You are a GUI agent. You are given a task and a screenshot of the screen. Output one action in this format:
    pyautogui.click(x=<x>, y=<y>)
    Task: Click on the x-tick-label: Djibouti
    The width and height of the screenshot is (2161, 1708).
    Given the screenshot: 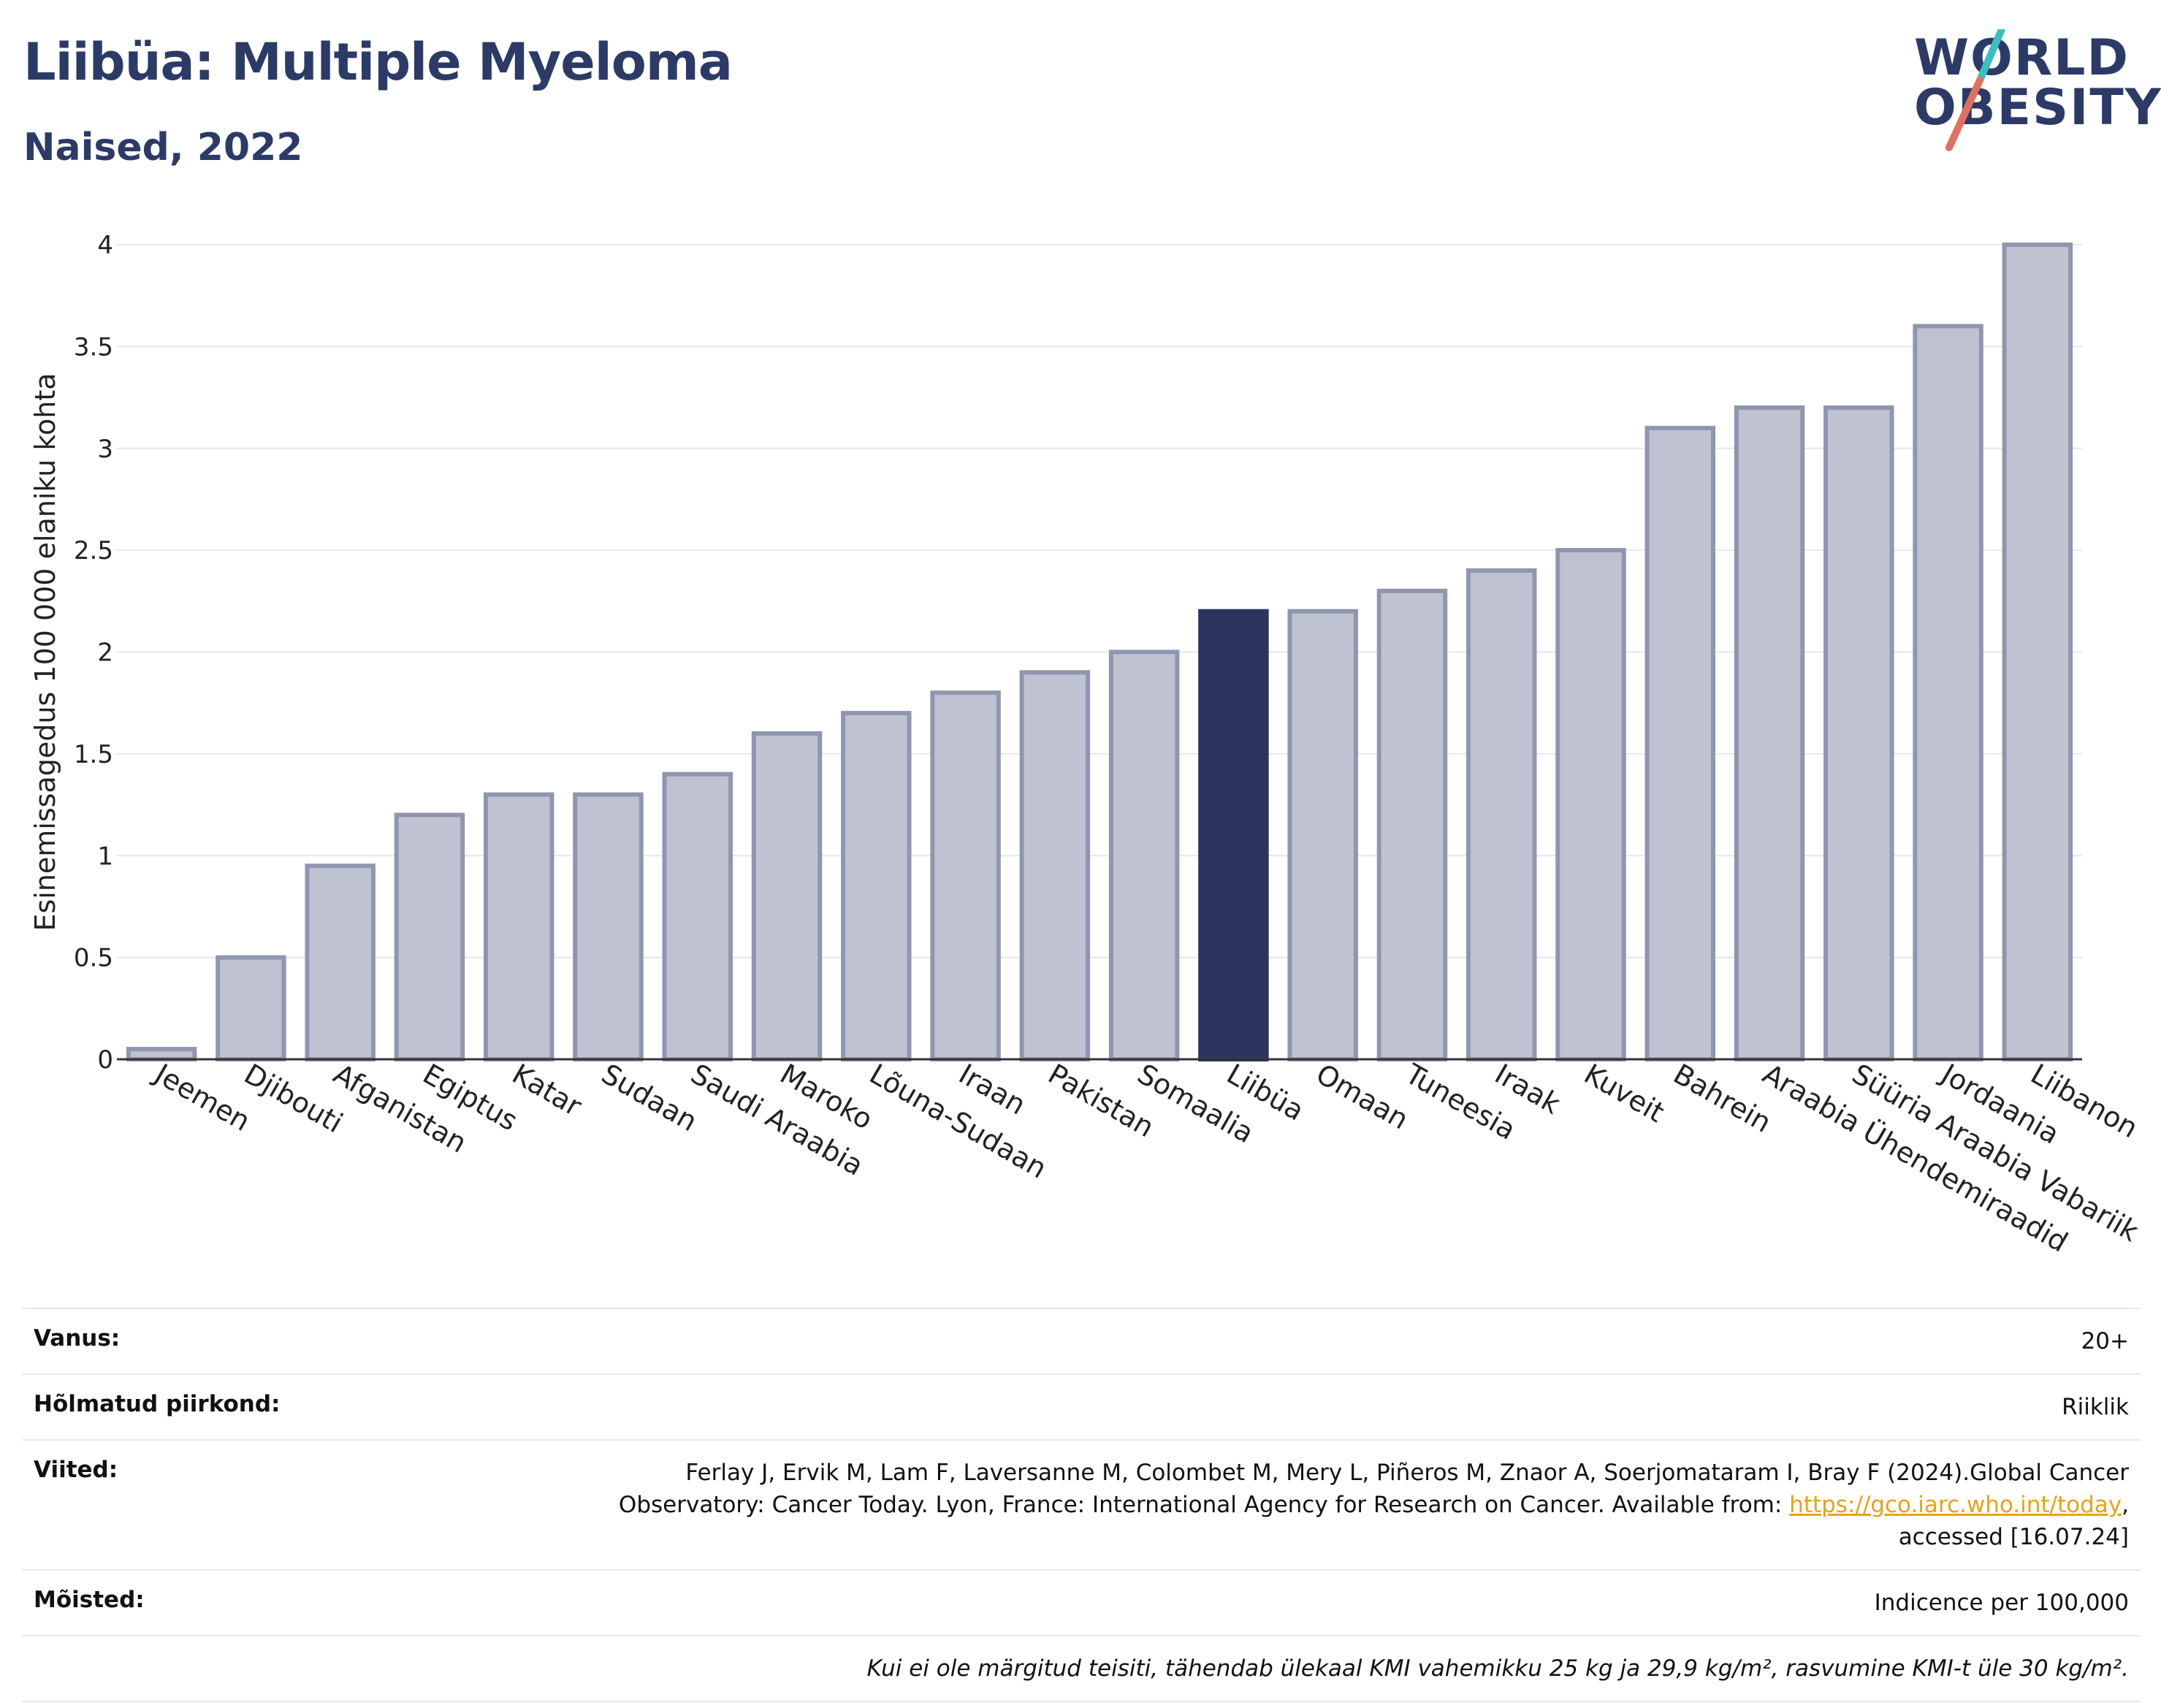 What is the action you would take?
    pyautogui.click(x=294, y=1099)
    